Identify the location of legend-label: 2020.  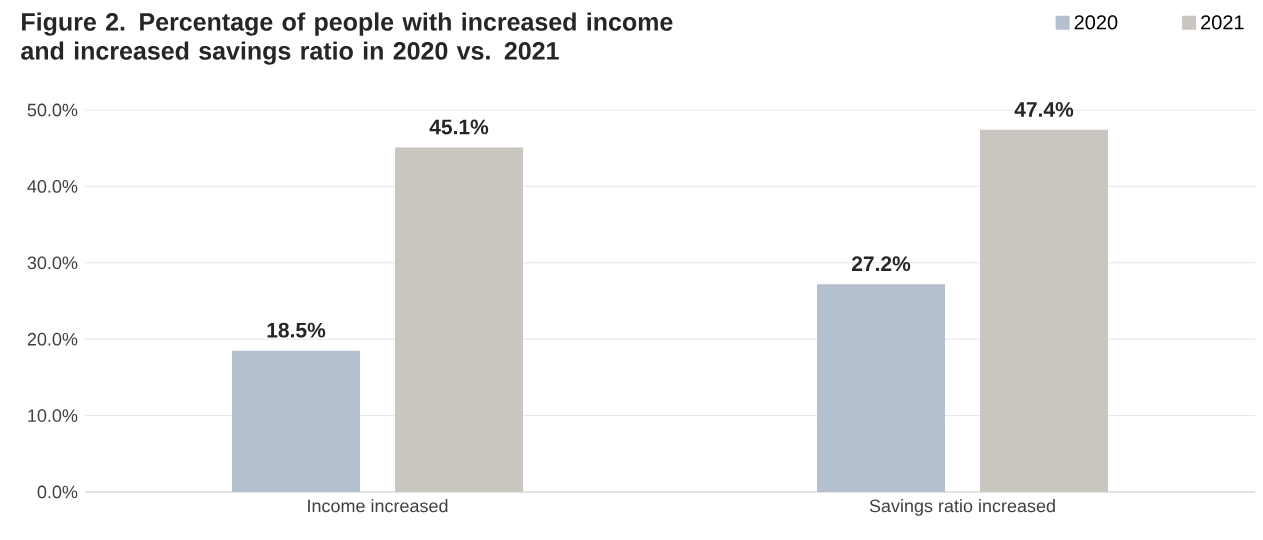
(1096, 22).